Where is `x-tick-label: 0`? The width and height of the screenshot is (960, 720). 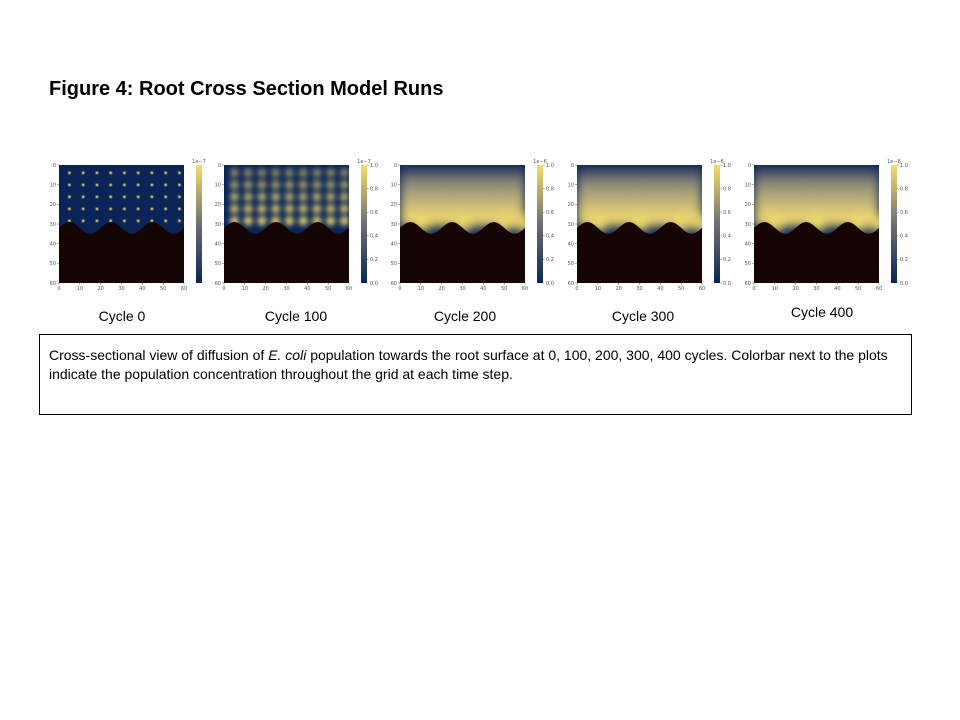 x-tick-label: 0 is located at coordinates (576, 289).